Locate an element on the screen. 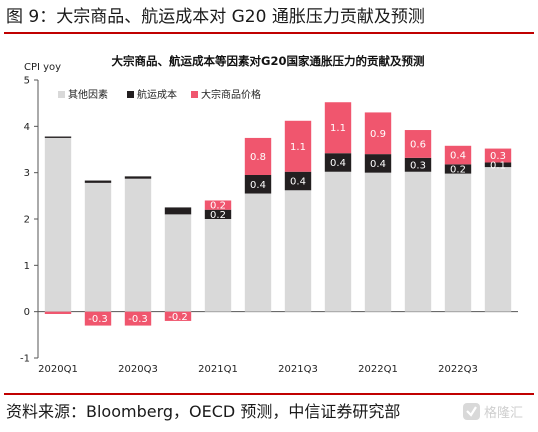  bar-commodity-2022Q1 is located at coordinates (378, 133).